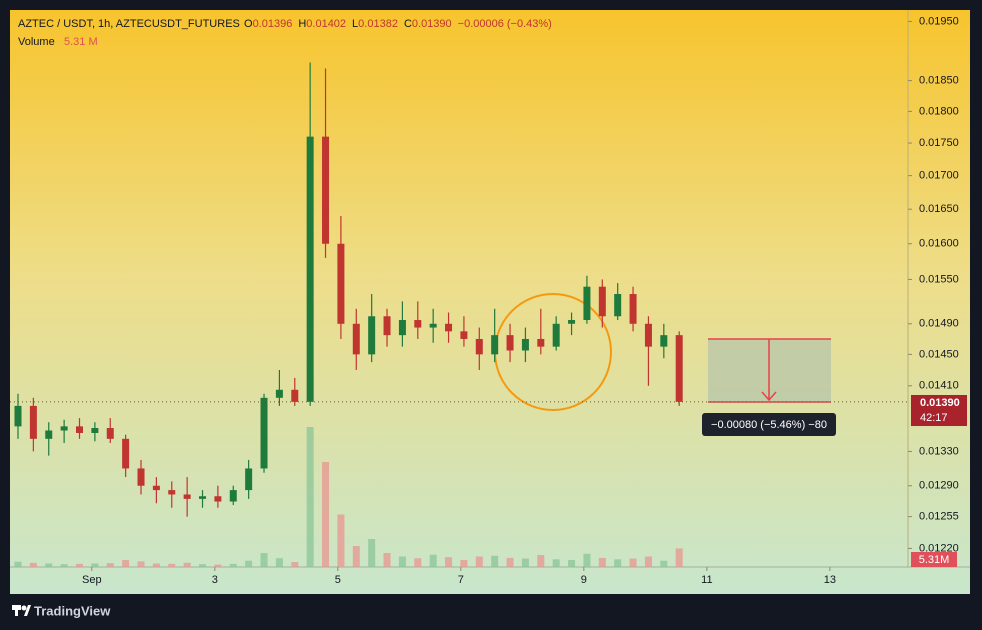  Describe the element at coordinates (215, 580) in the screenshot. I see `x-tick-label: 3` at that location.